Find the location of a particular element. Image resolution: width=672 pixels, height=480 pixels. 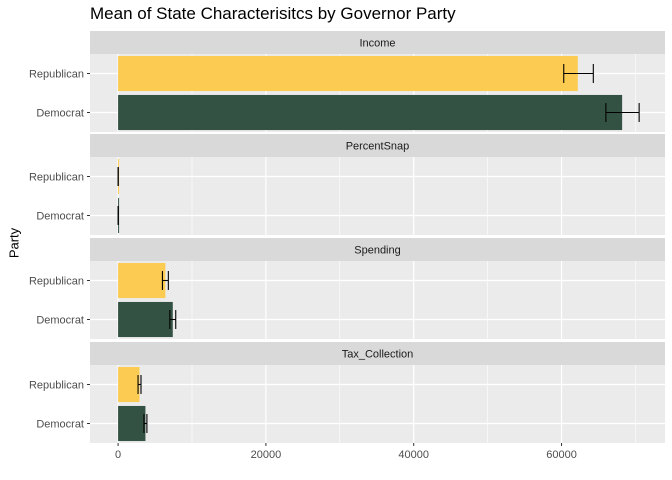

facet-strip-label: Tax_Collection is located at coordinates (378, 355).